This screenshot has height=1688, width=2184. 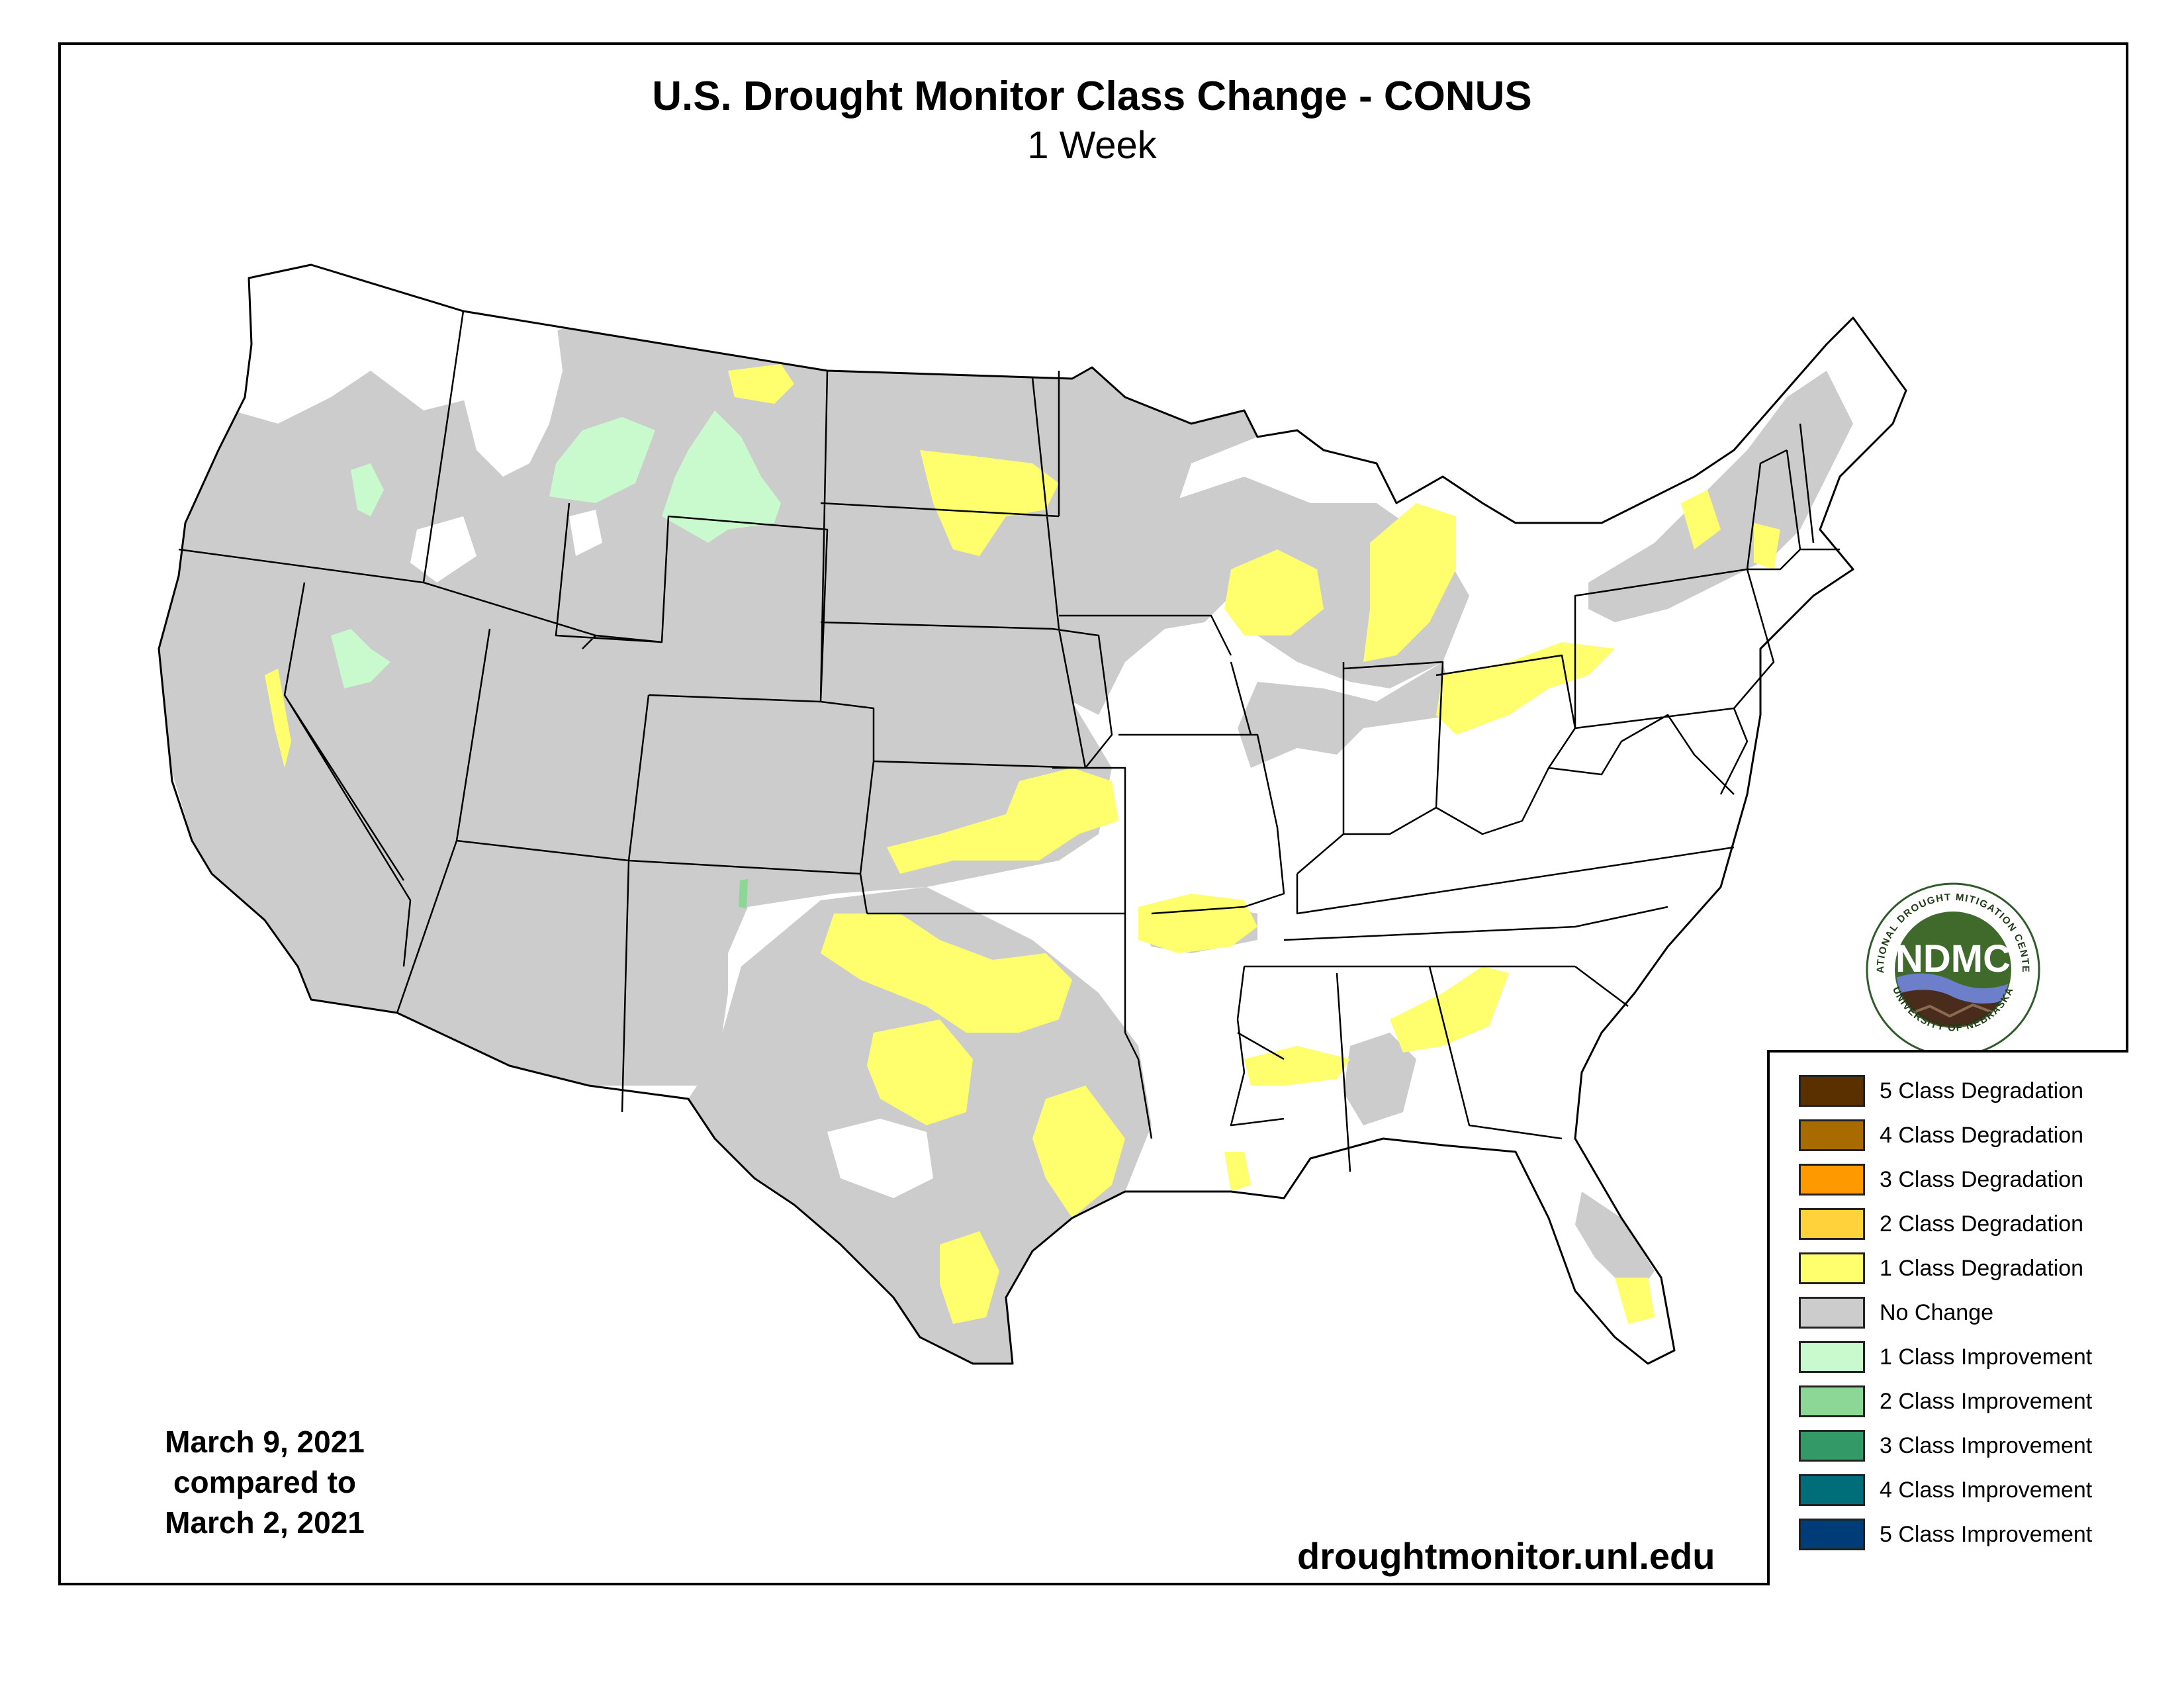 What do you see at coordinates (360, 658) in the screenshot?
I see `improvement-region-nevada` at bounding box center [360, 658].